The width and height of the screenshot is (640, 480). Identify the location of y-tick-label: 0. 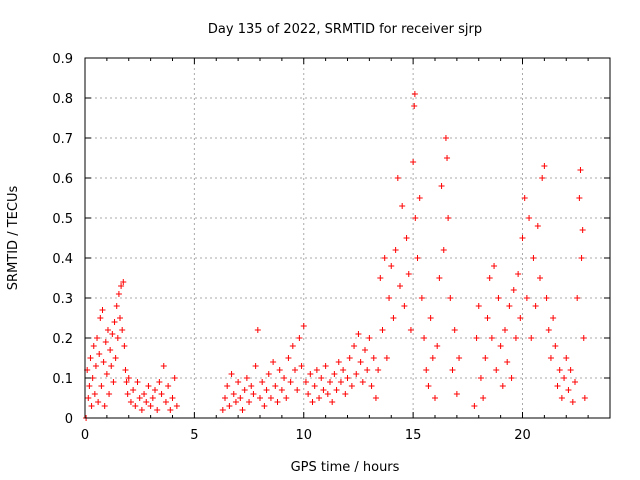
(69, 419).